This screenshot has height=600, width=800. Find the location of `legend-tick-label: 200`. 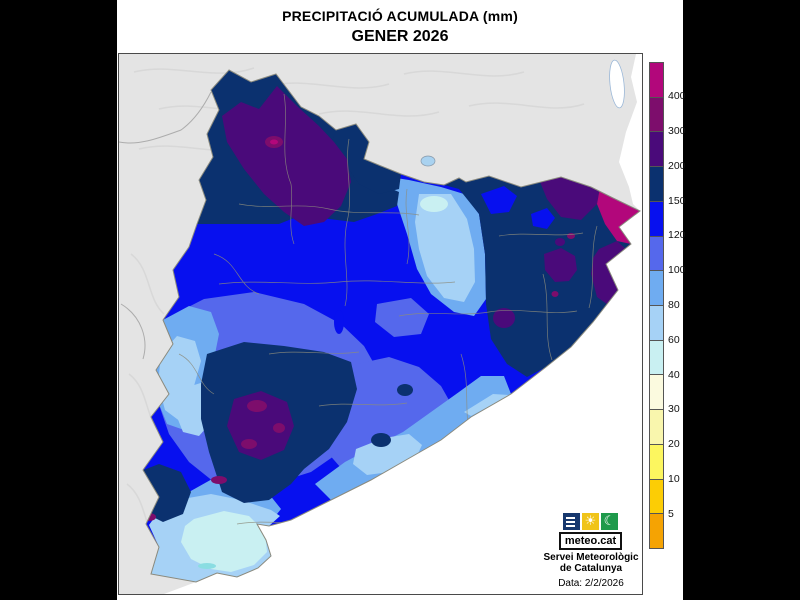

legend-tick-label: 200 is located at coordinates (677, 165).